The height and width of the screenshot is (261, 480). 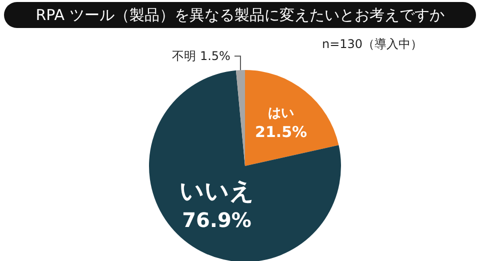 I want to click on slice-label: はい, so click(x=281, y=114).